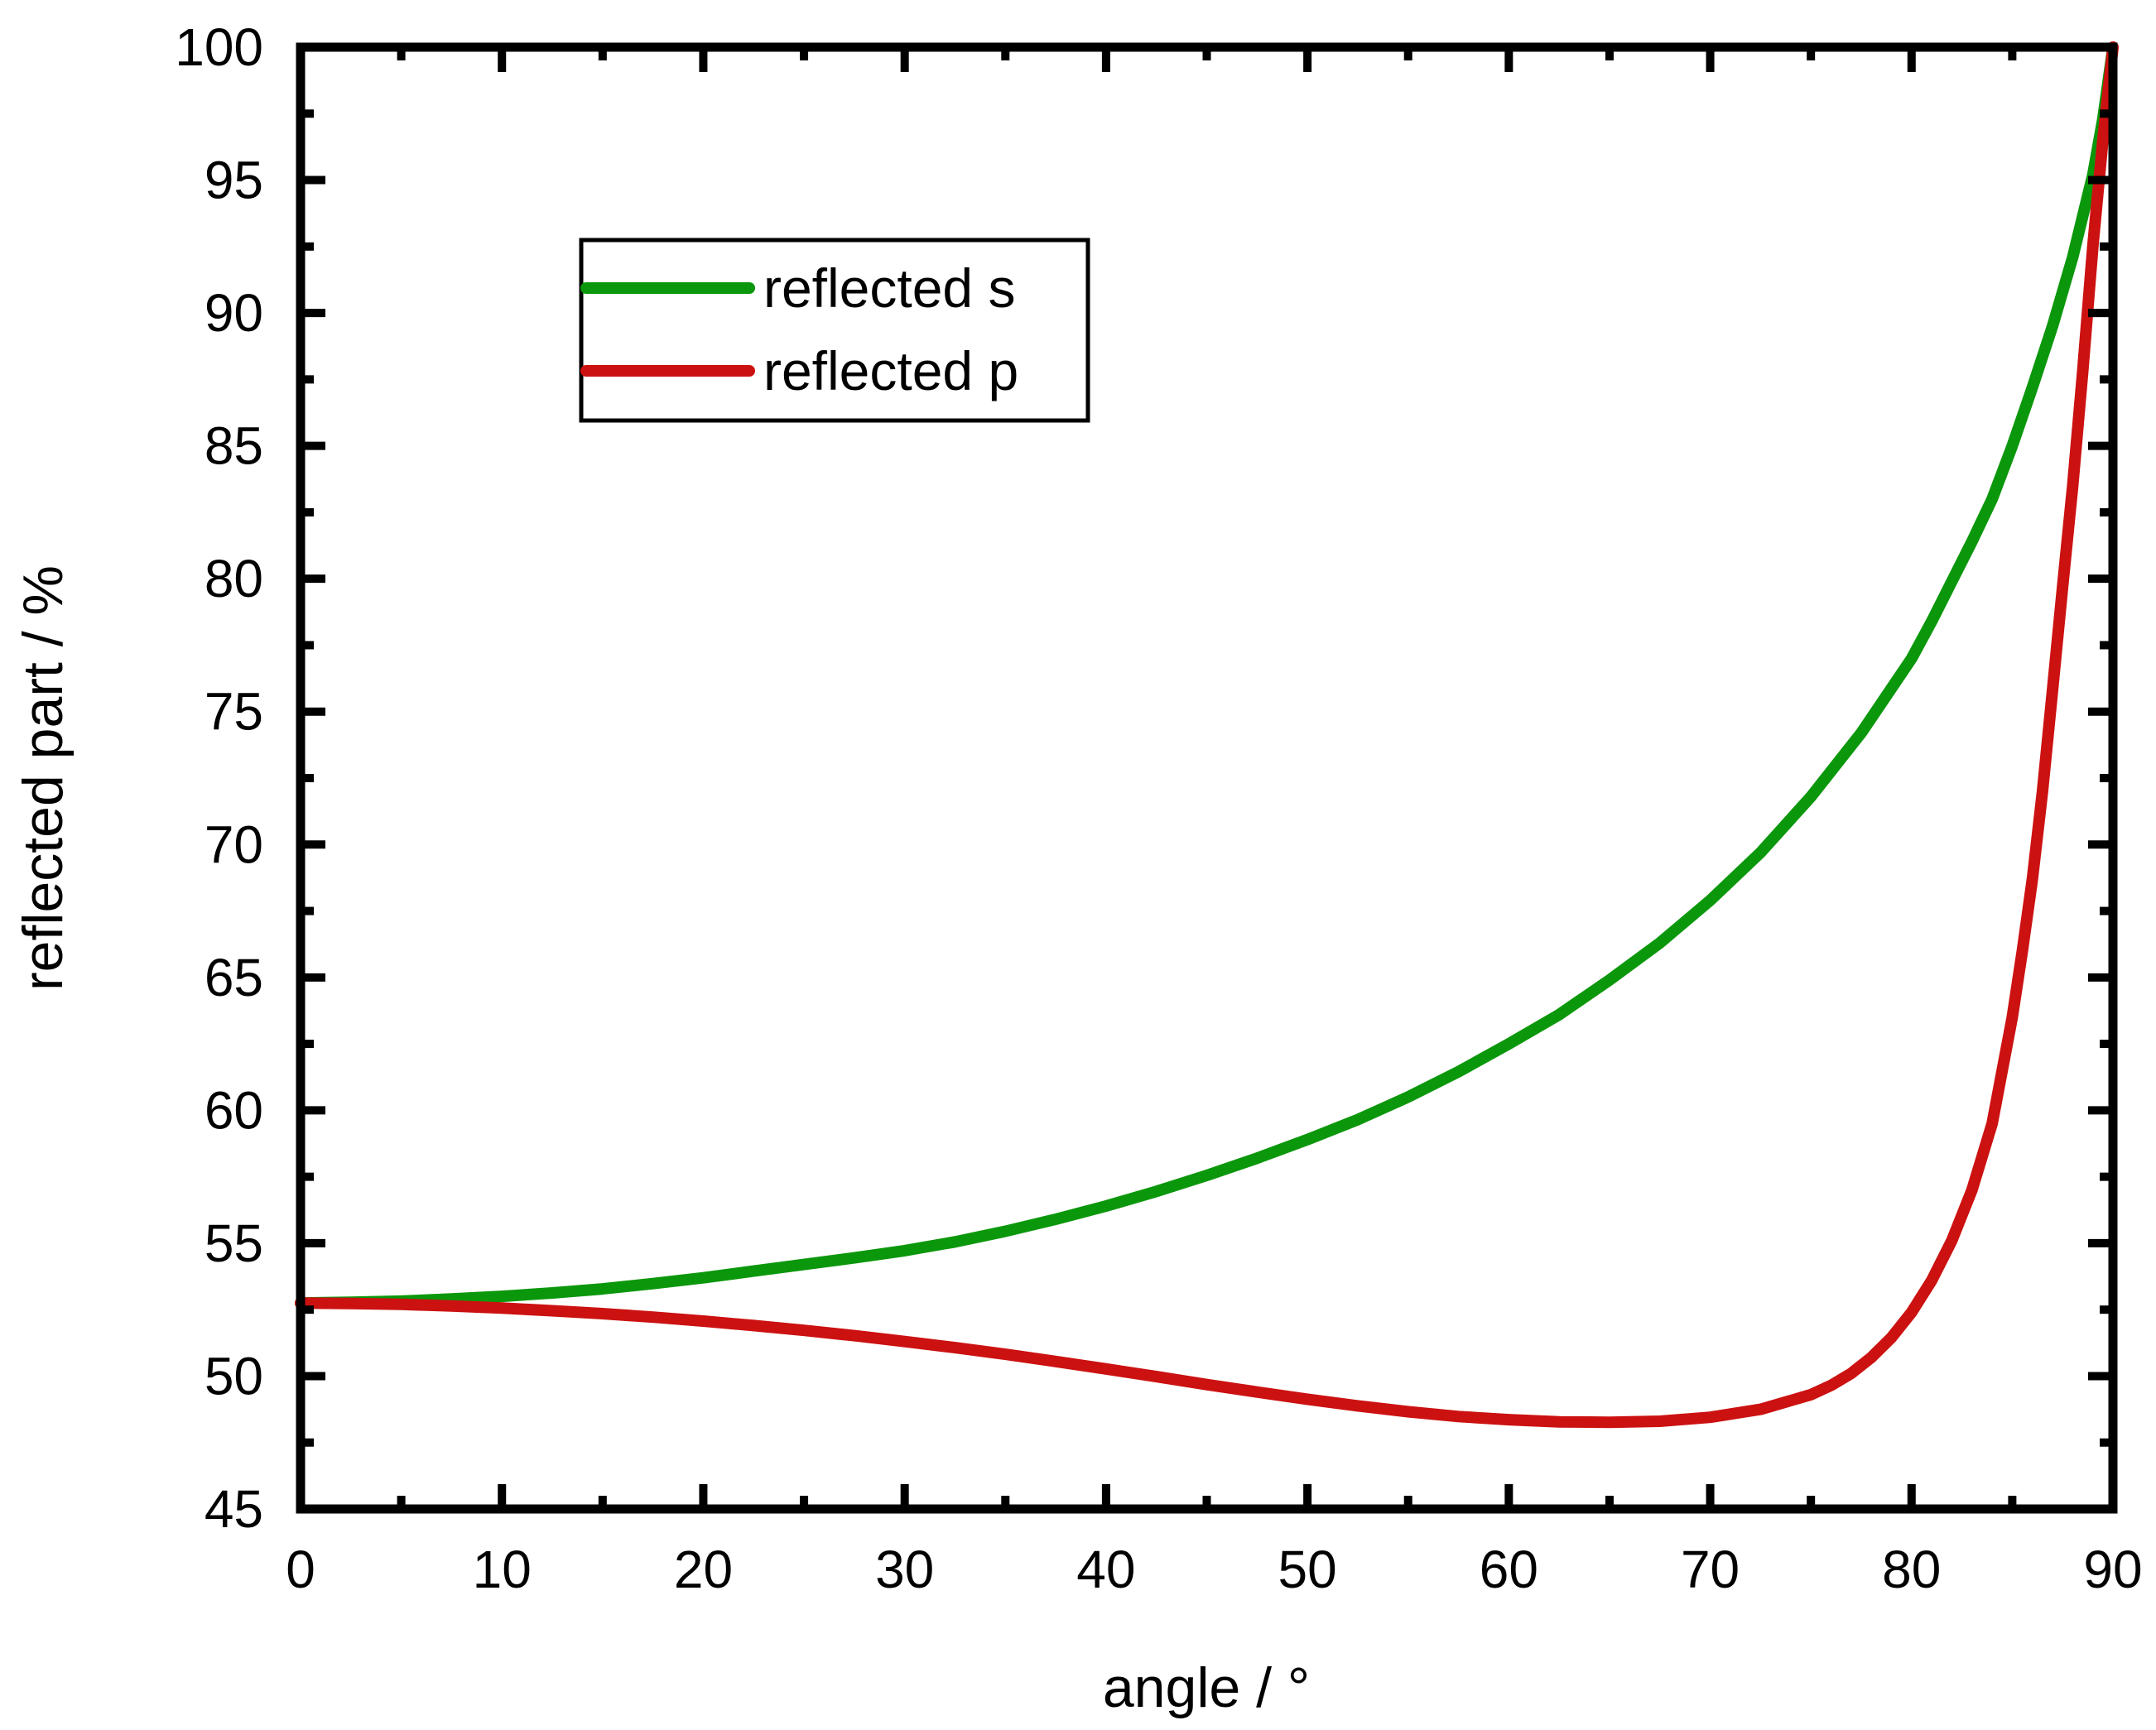 This screenshot has height=1730, width=2156. What do you see at coordinates (1207, 1687) in the screenshot?
I see `x-axis-title: angle / °` at bounding box center [1207, 1687].